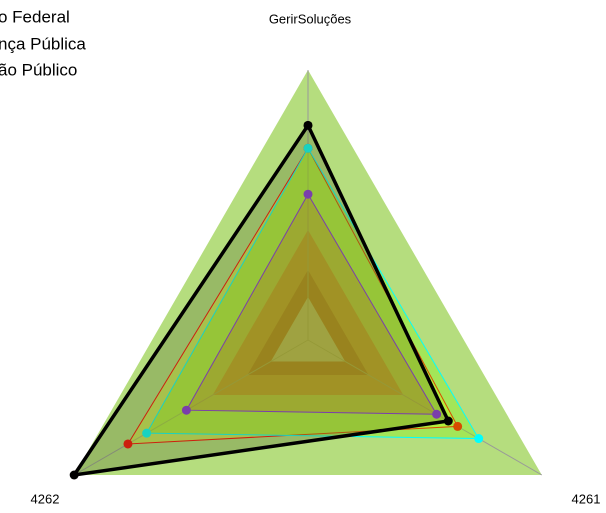  I want to click on legend-label: nça Pública, so click(43, 43).